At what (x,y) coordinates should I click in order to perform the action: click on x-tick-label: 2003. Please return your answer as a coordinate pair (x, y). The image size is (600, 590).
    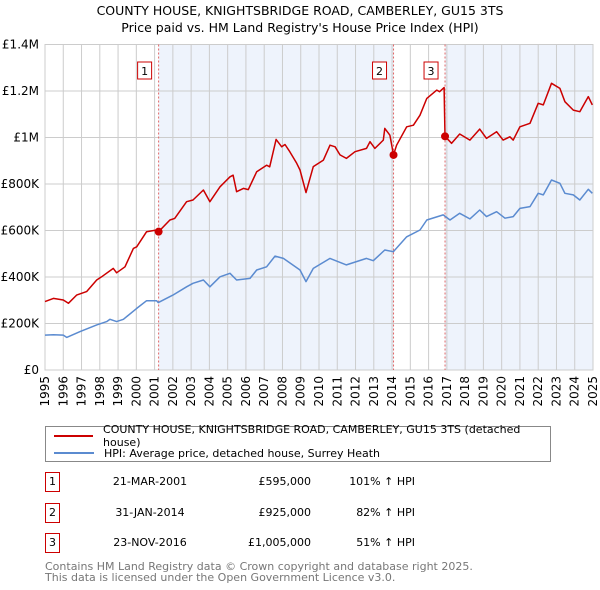
    Looking at the image, I should click on (191, 391).